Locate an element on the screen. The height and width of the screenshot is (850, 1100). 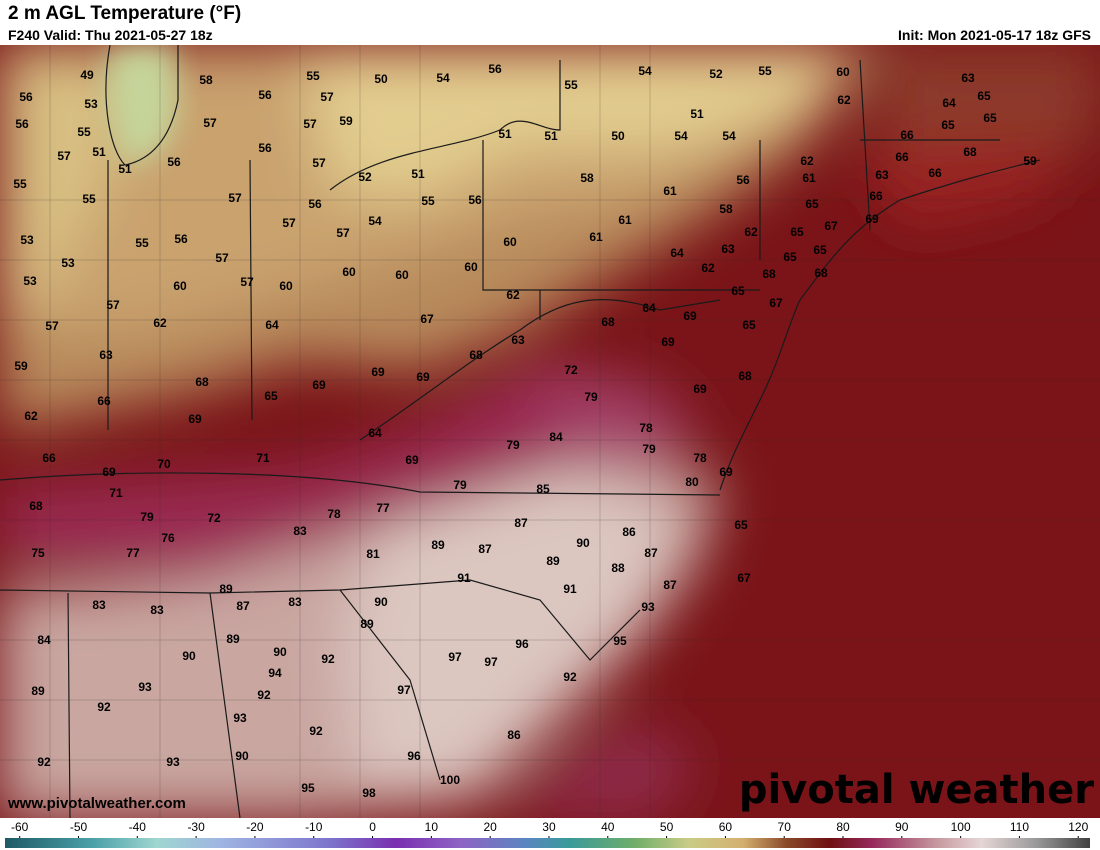
temperature-label: 100 is located at coordinates (450, 780).